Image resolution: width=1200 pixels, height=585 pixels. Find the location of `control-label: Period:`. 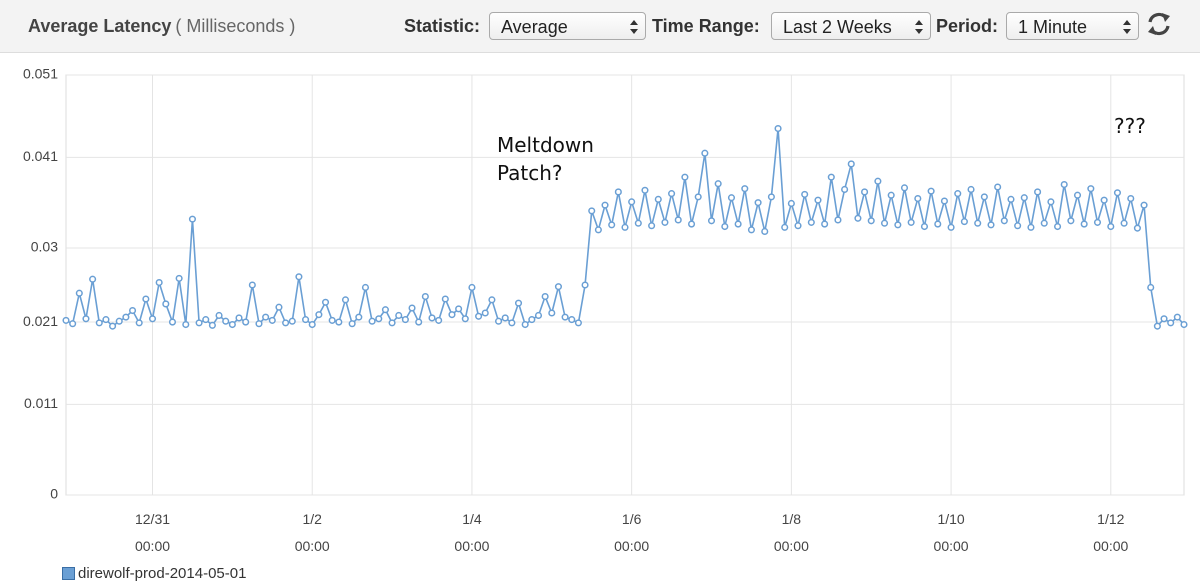

control-label: Period: is located at coordinates (967, 26).